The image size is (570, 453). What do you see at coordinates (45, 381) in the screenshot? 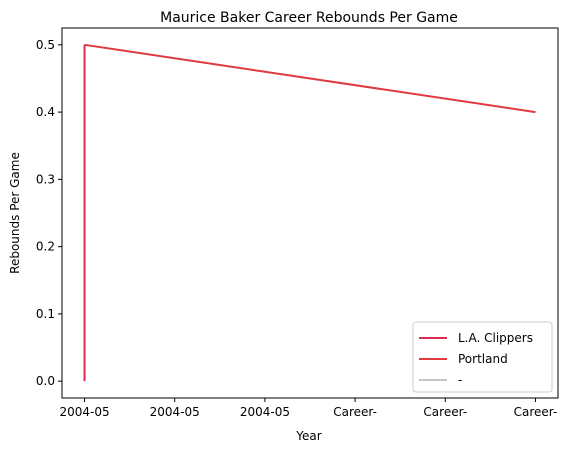
I see `y-tick-label: 0.0` at bounding box center [45, 381].